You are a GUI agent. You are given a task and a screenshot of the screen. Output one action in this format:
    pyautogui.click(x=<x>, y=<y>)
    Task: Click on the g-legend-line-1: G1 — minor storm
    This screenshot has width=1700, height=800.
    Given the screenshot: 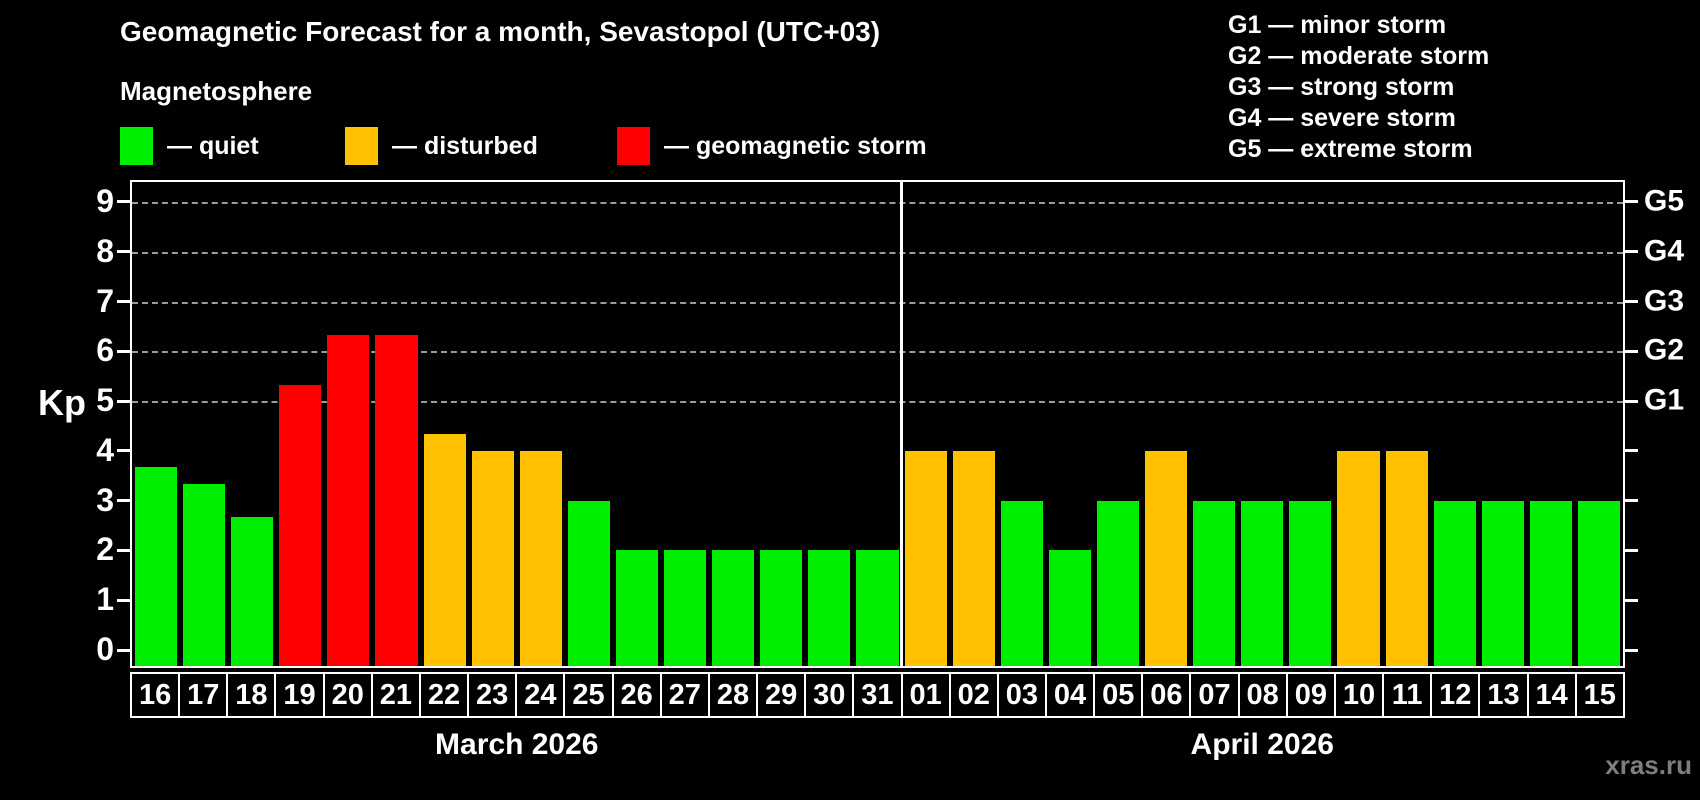 What is the action you would take?
    pyautogui.click(x=1337, y=25)
    